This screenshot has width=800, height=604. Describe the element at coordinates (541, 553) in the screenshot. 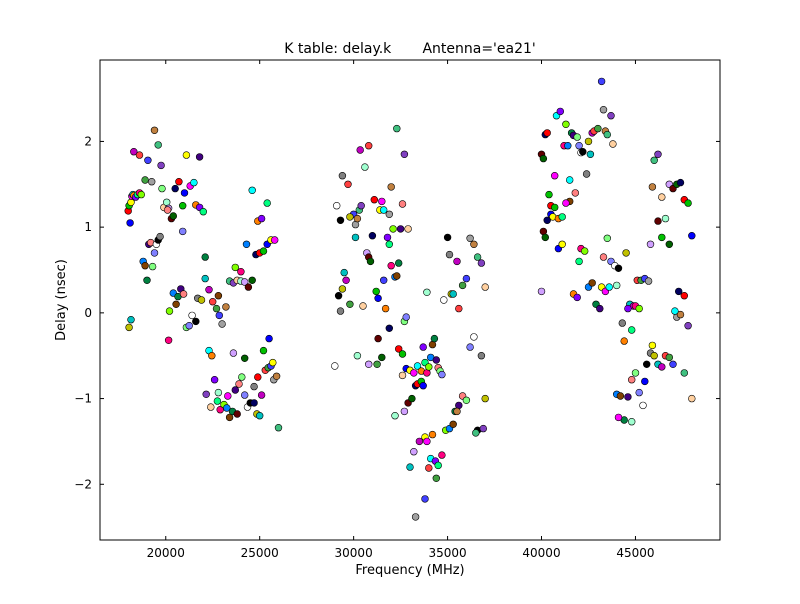

I see `x-tick-label: 40000` at that location.